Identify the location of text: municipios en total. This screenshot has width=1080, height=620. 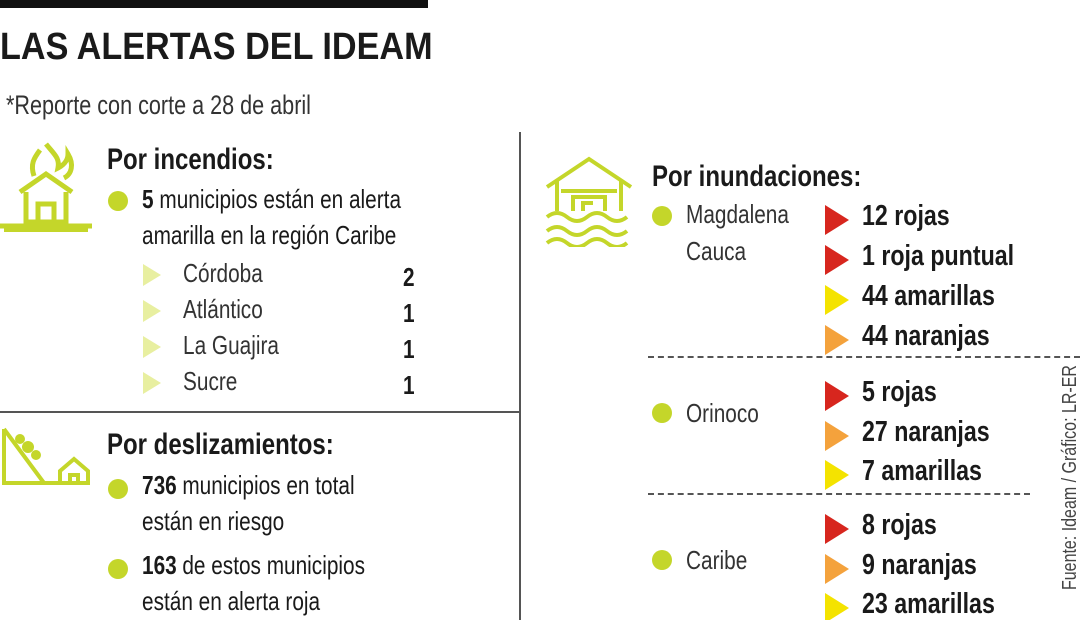
(268, 485).